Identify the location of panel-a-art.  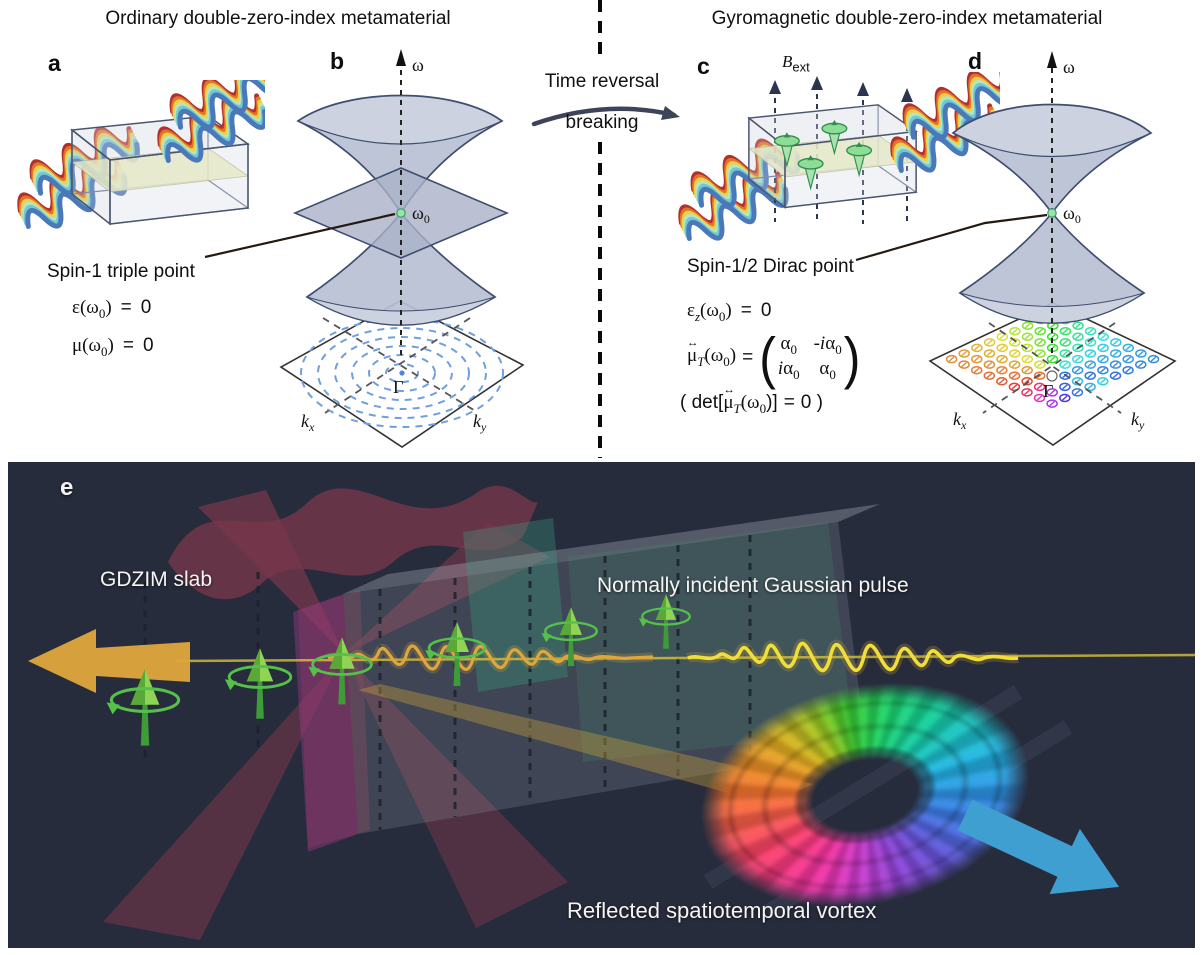
(137, 172).